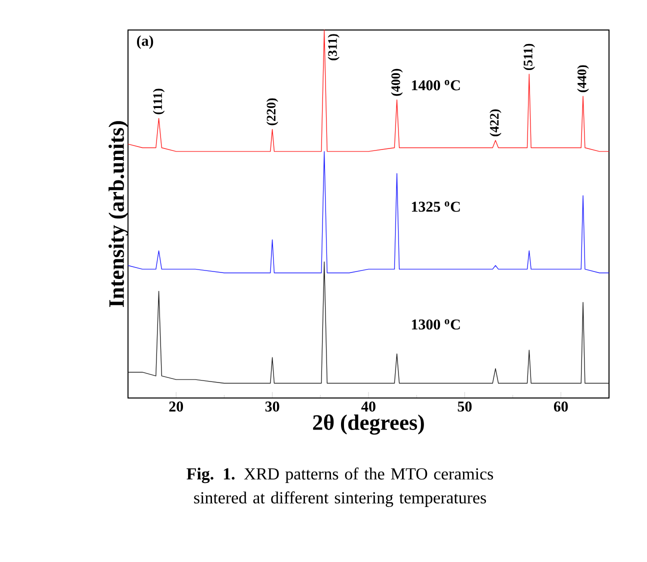  I want to click on annotation: (400), so click(397, 82).